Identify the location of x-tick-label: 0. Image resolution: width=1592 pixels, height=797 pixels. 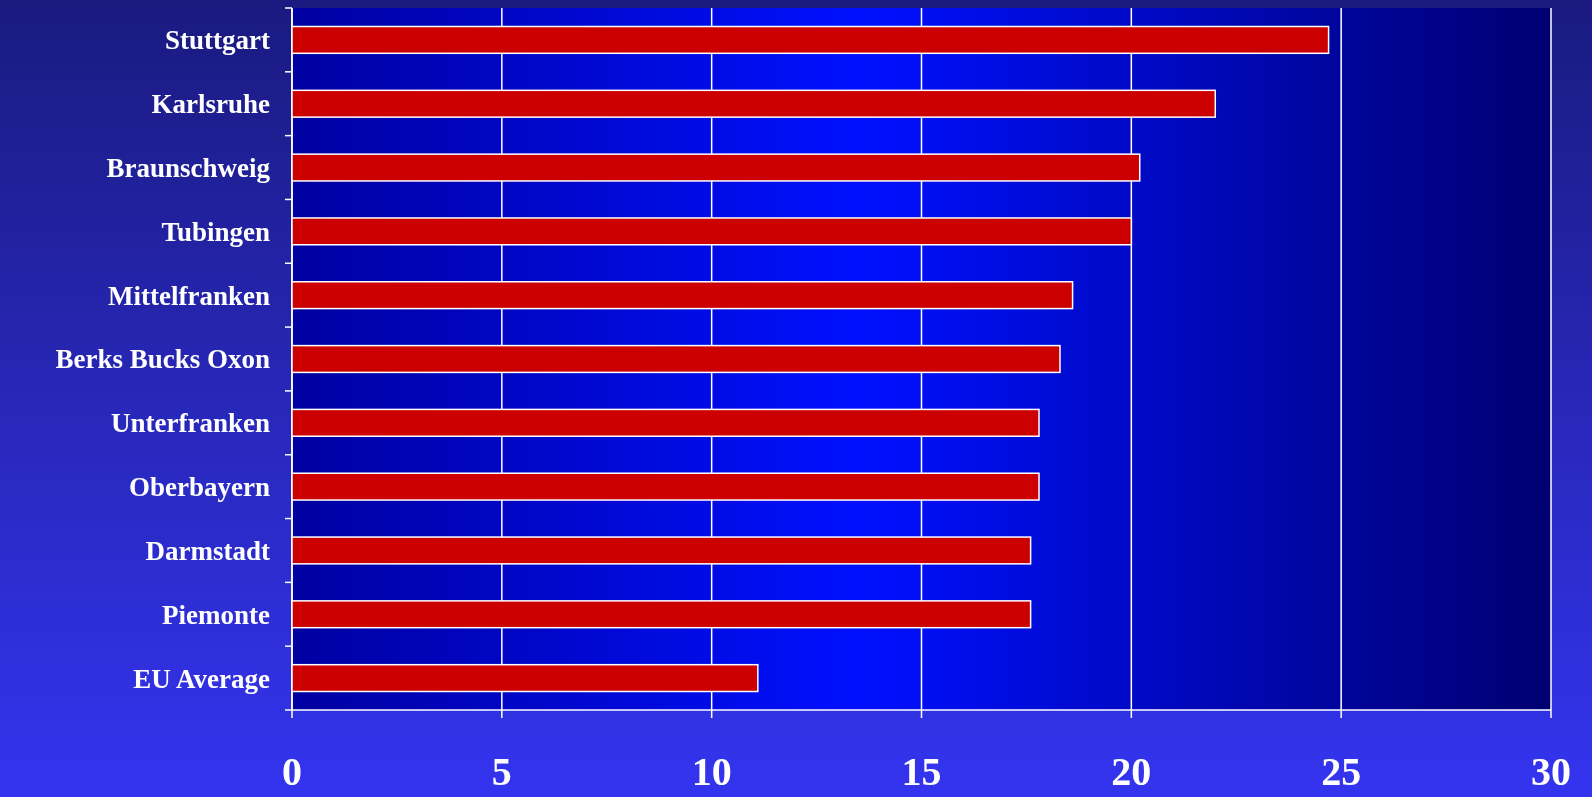
(292, 771).